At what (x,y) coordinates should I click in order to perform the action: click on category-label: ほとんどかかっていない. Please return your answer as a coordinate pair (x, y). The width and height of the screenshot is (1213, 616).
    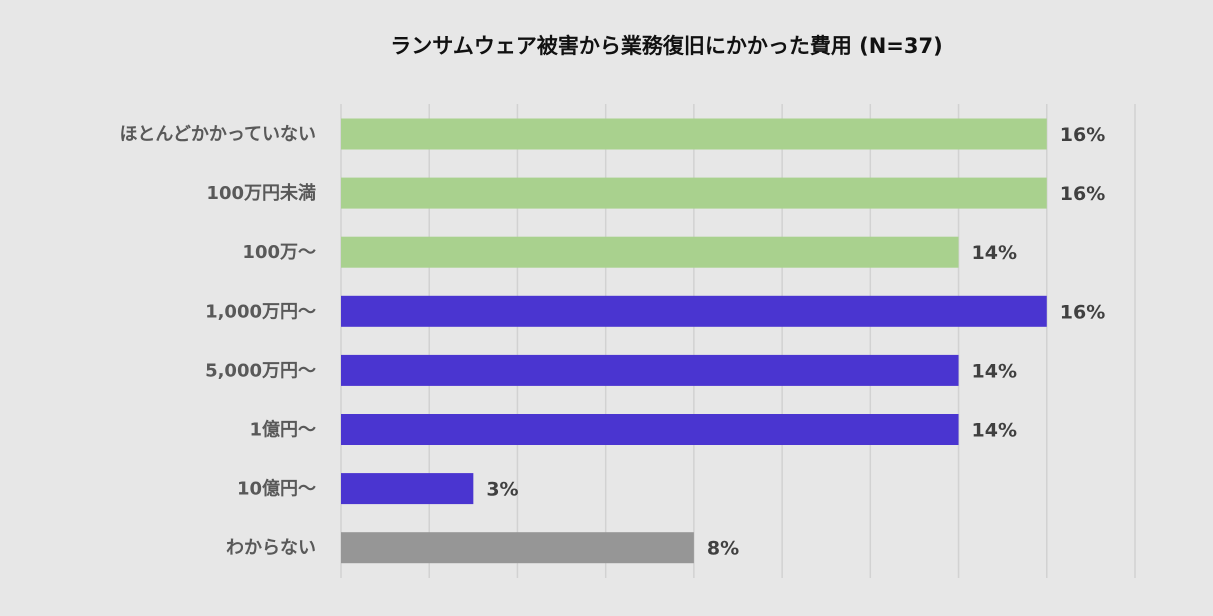
    Looking at the image, I should click on (217, 134).